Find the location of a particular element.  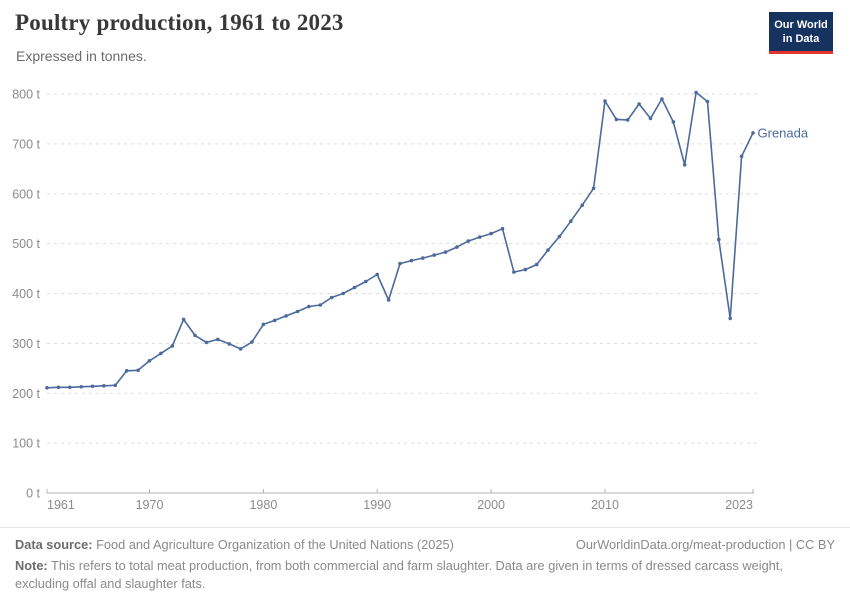

x-axis-label: 1990 is located at coordinates (377, 505).